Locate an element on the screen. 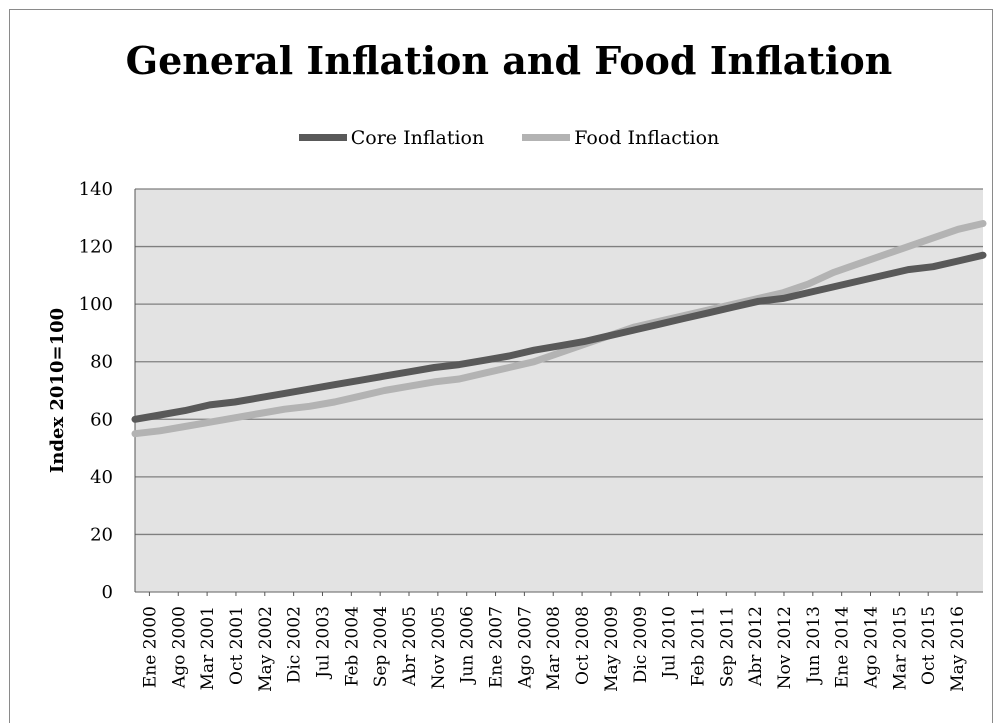 The height and width of the screenshot is (723, 1004). x-tick-label: Sep 2004 is located at coordinates (381, 646).